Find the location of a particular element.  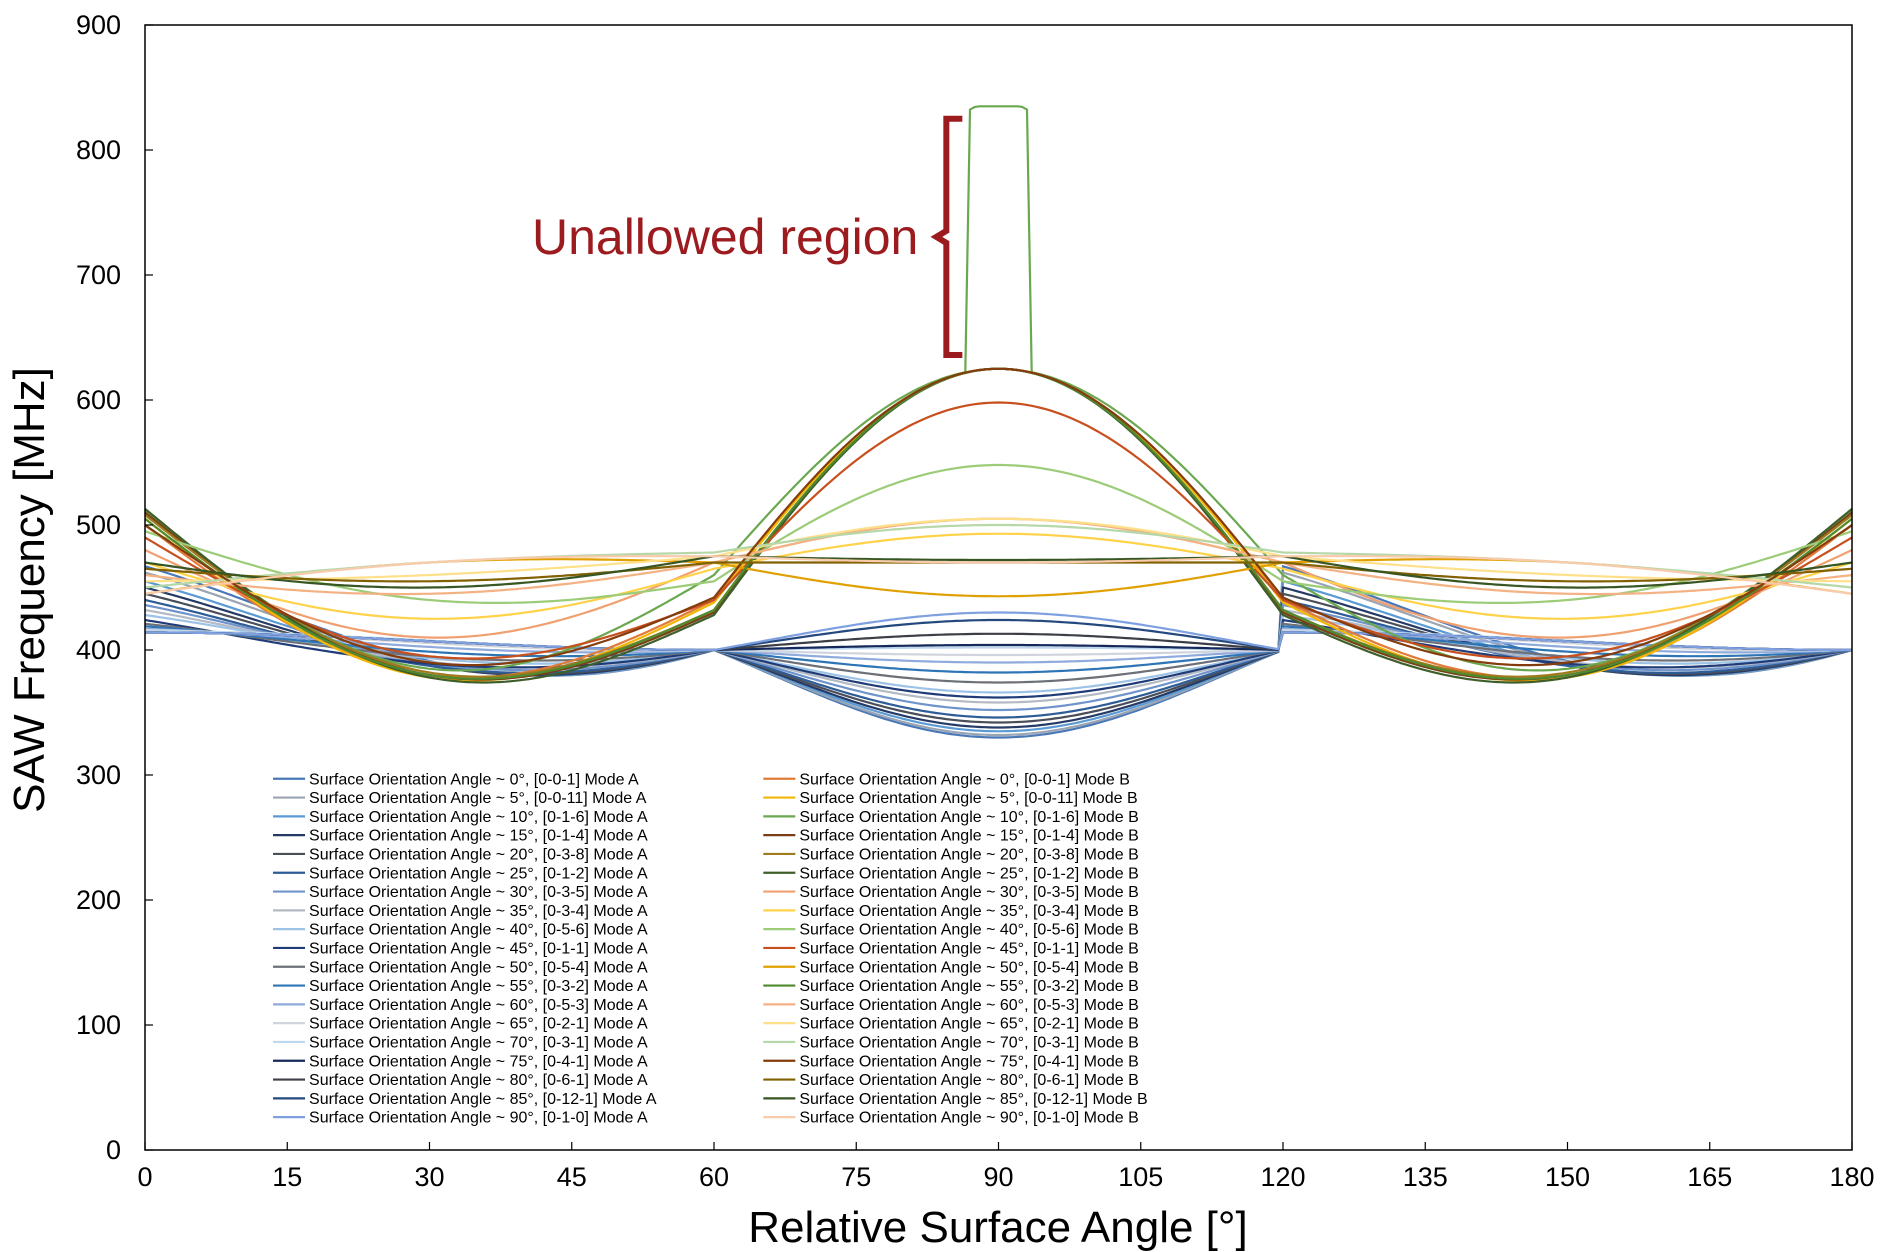

y-axis: 0 100 200 300 400 500 600 700 800 900 is located at coordinates (114, 587).